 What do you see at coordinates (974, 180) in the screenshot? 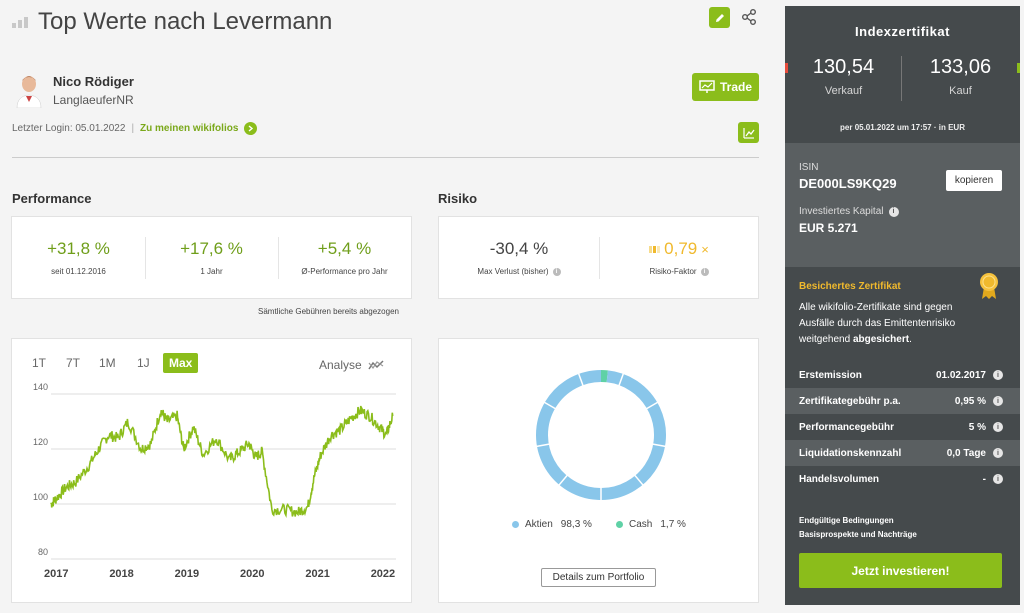
I see `copy-isin-button: kopieren` at bounding box center [974, 180].